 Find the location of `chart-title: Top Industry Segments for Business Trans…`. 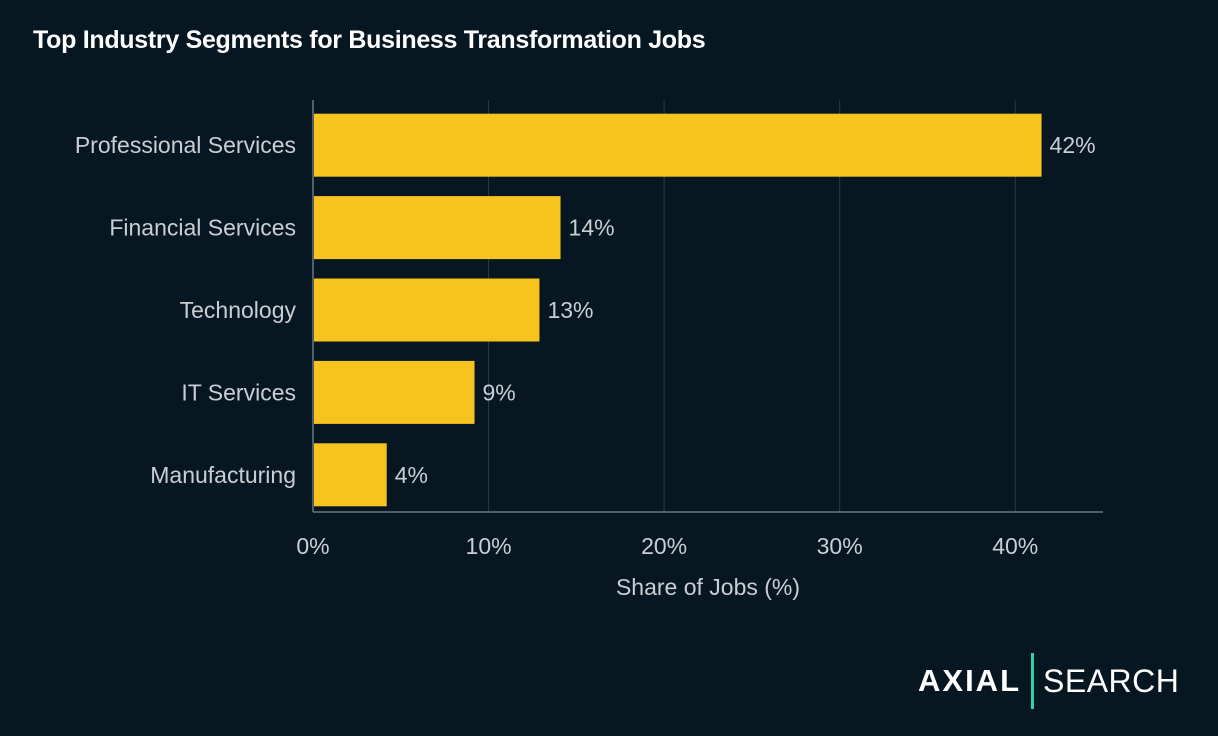

chart-title: Top Industry Segments for Business Trans… is located at coordinates (369, 40).